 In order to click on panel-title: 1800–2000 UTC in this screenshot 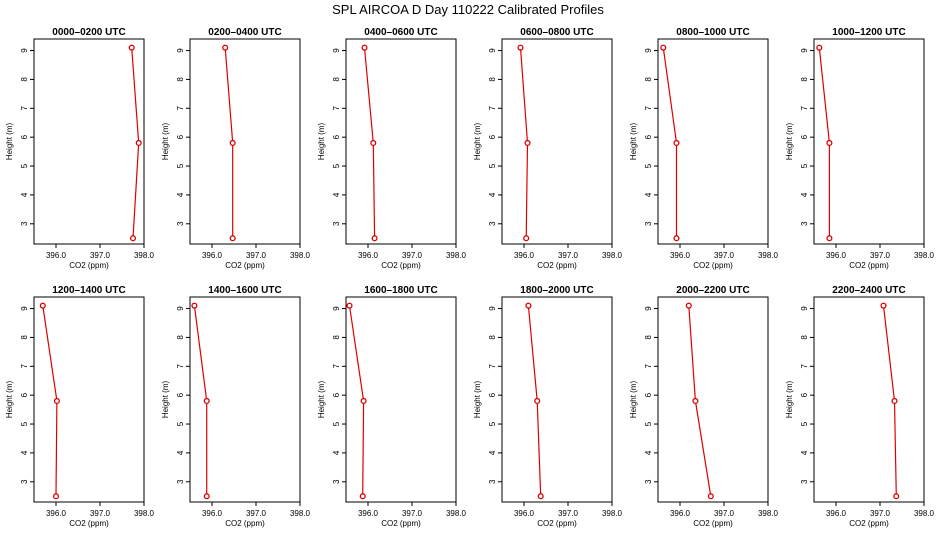, I will do `click(556, 290)`.